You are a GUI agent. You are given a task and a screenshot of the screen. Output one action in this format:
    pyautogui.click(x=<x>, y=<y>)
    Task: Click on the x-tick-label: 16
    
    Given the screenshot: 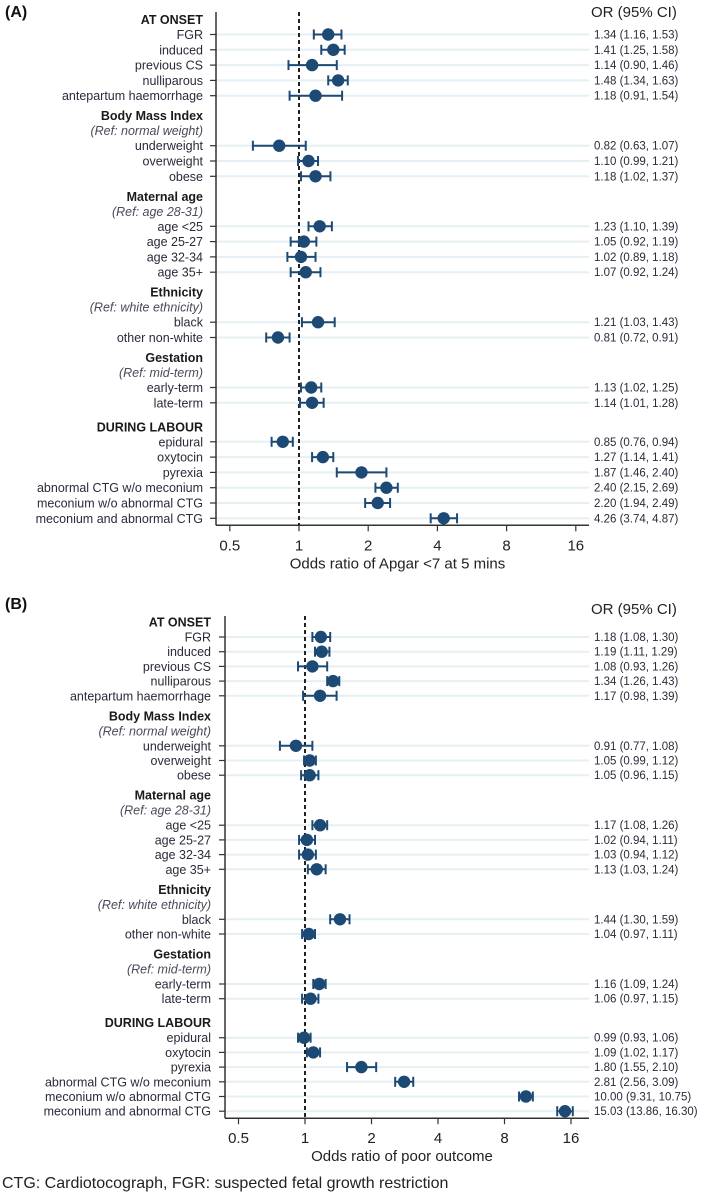 What is the action you would take?
    pyautogui.click(x=571, y=1138)
    